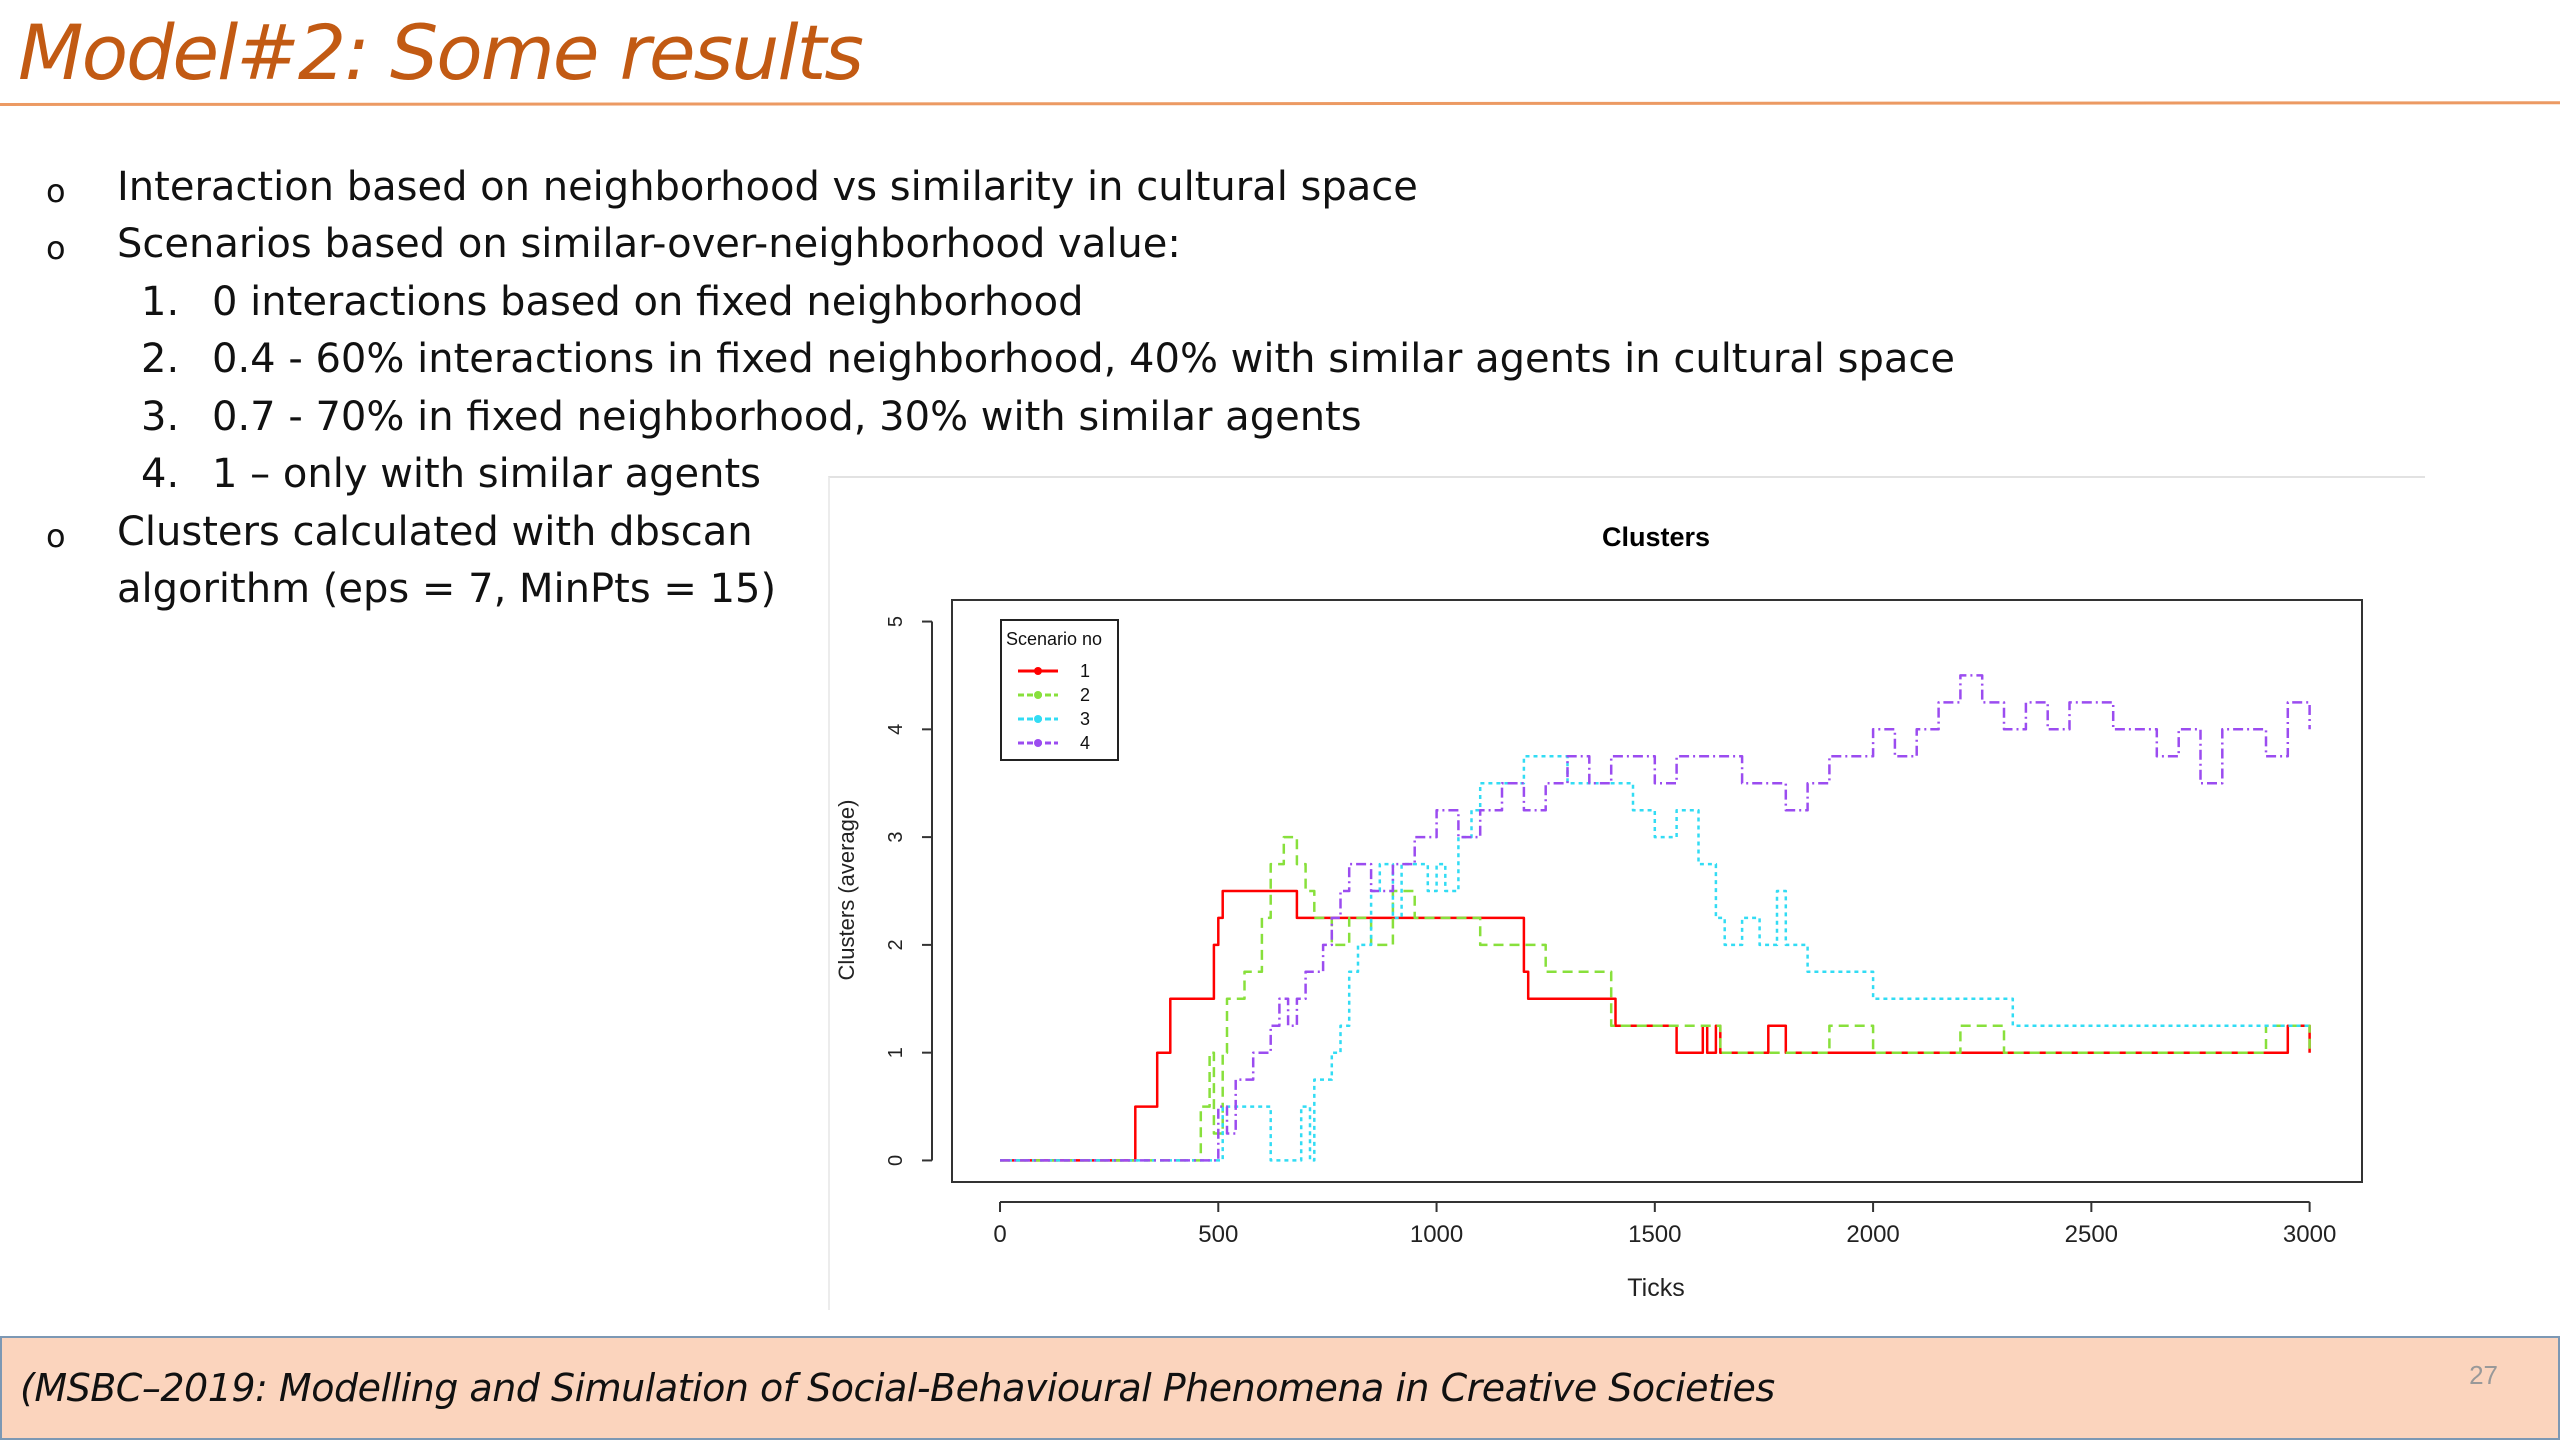 The height and width of the screenshot is (1440, 2560). What do you see at coordinates (896, 729) in the screenshot?
I see `y-tick-label: 4` at bounding box center [896, 729].